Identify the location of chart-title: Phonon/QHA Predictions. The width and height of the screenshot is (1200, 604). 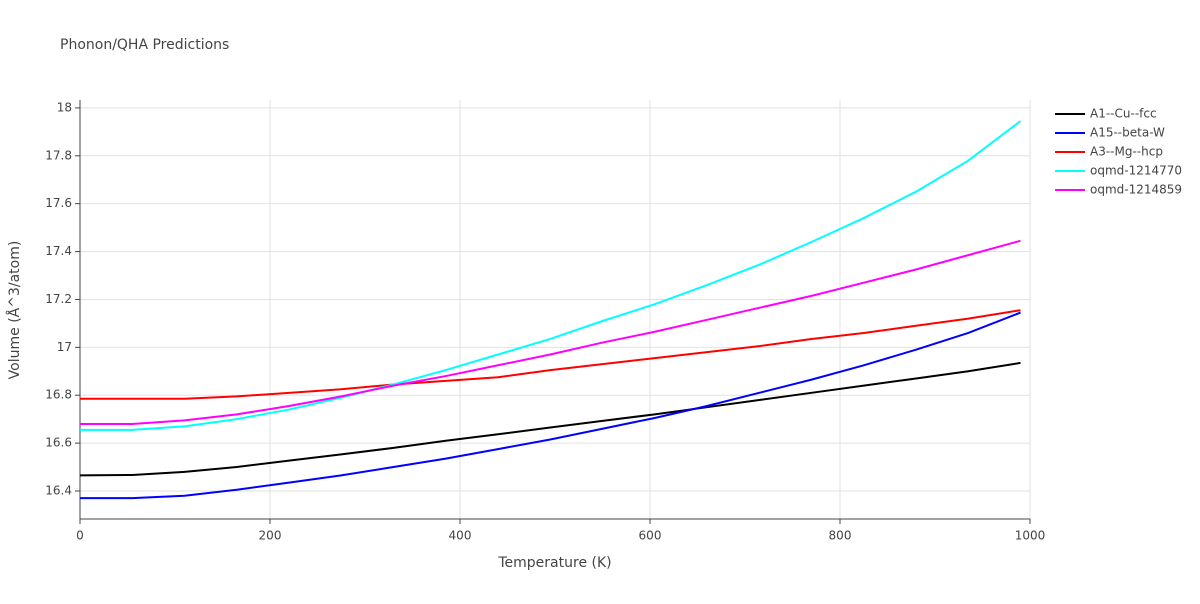
(144, 45).